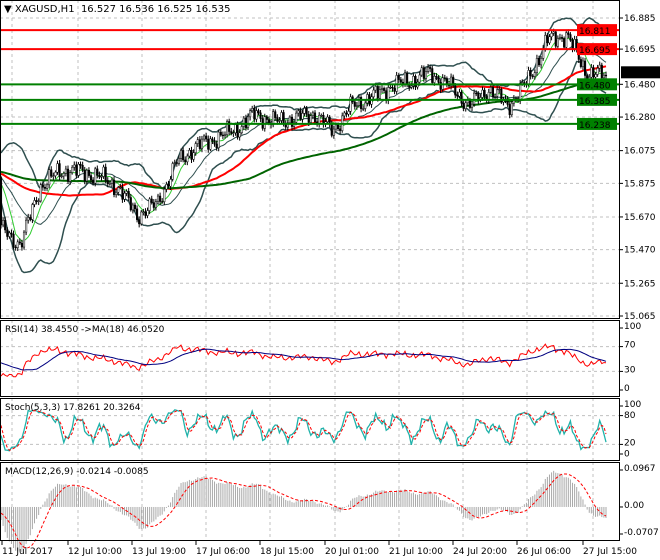 The image size is (660, 560). Describe the element at coordinates (641, 533) in the screenshot. I see `indicator-tick-label: -0.0707` at that location.